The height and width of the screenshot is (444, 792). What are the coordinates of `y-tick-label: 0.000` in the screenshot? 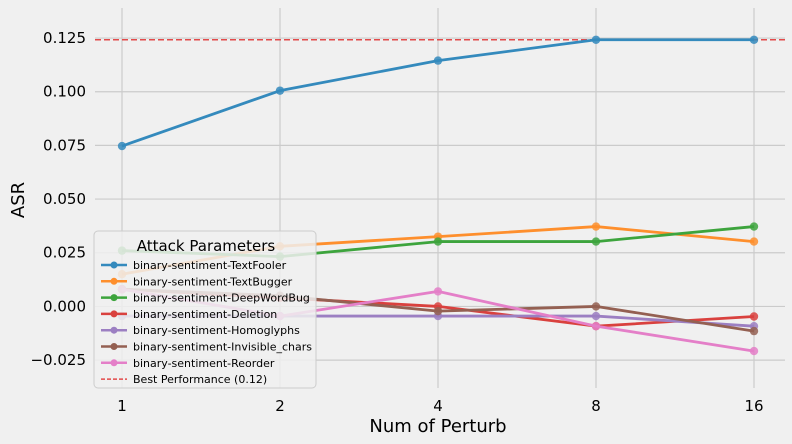 It's located at (64, 306).